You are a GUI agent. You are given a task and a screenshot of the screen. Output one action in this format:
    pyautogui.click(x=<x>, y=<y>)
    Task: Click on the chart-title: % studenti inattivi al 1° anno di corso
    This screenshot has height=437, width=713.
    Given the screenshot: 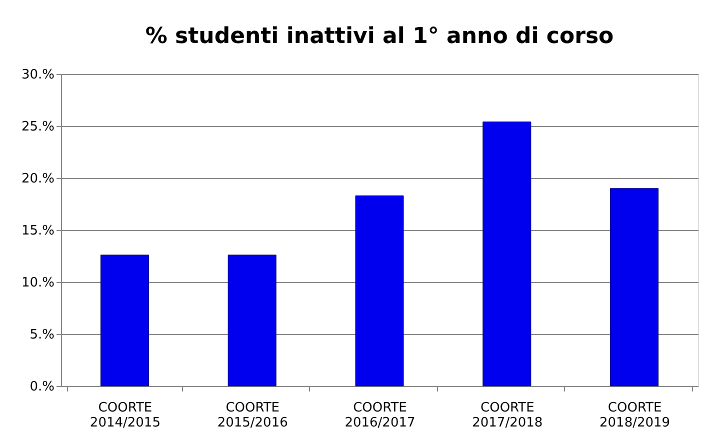 What is the action you would take?
    pyautogui.click(x=379, y=36)
    